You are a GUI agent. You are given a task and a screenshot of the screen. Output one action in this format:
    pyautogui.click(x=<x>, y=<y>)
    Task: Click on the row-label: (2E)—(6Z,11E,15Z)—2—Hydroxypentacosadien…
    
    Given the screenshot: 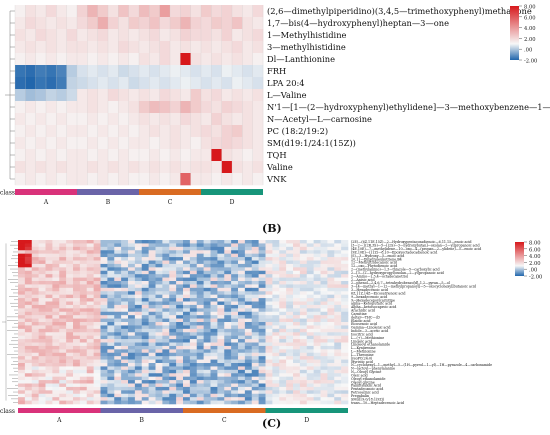 What is the action you would take?
    pyautogui.click(x=411, y=242)
    